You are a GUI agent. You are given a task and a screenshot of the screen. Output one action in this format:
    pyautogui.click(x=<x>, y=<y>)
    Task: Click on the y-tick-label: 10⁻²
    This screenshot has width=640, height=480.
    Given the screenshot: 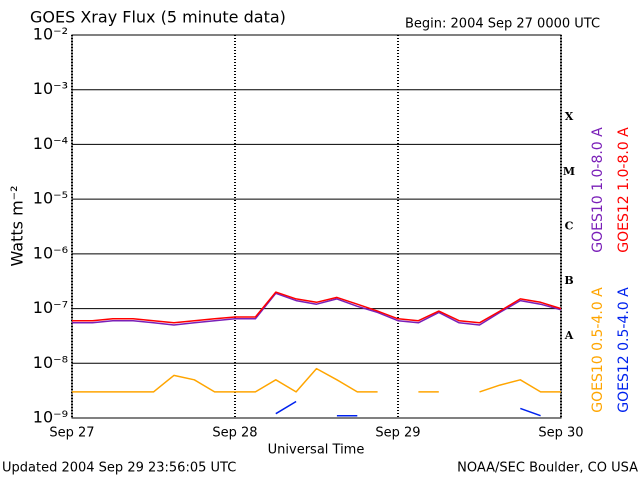 What is the action you would take?
    pyautogui.click(x=50, y=34)
    